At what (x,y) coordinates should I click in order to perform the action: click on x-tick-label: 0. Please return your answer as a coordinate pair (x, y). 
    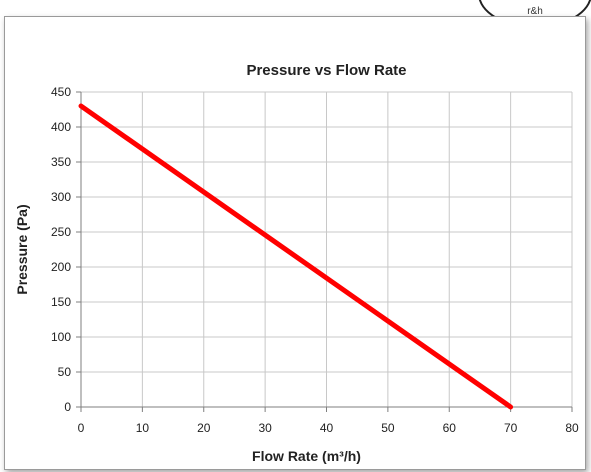
    Looking at the image, I should click on (81, 428).